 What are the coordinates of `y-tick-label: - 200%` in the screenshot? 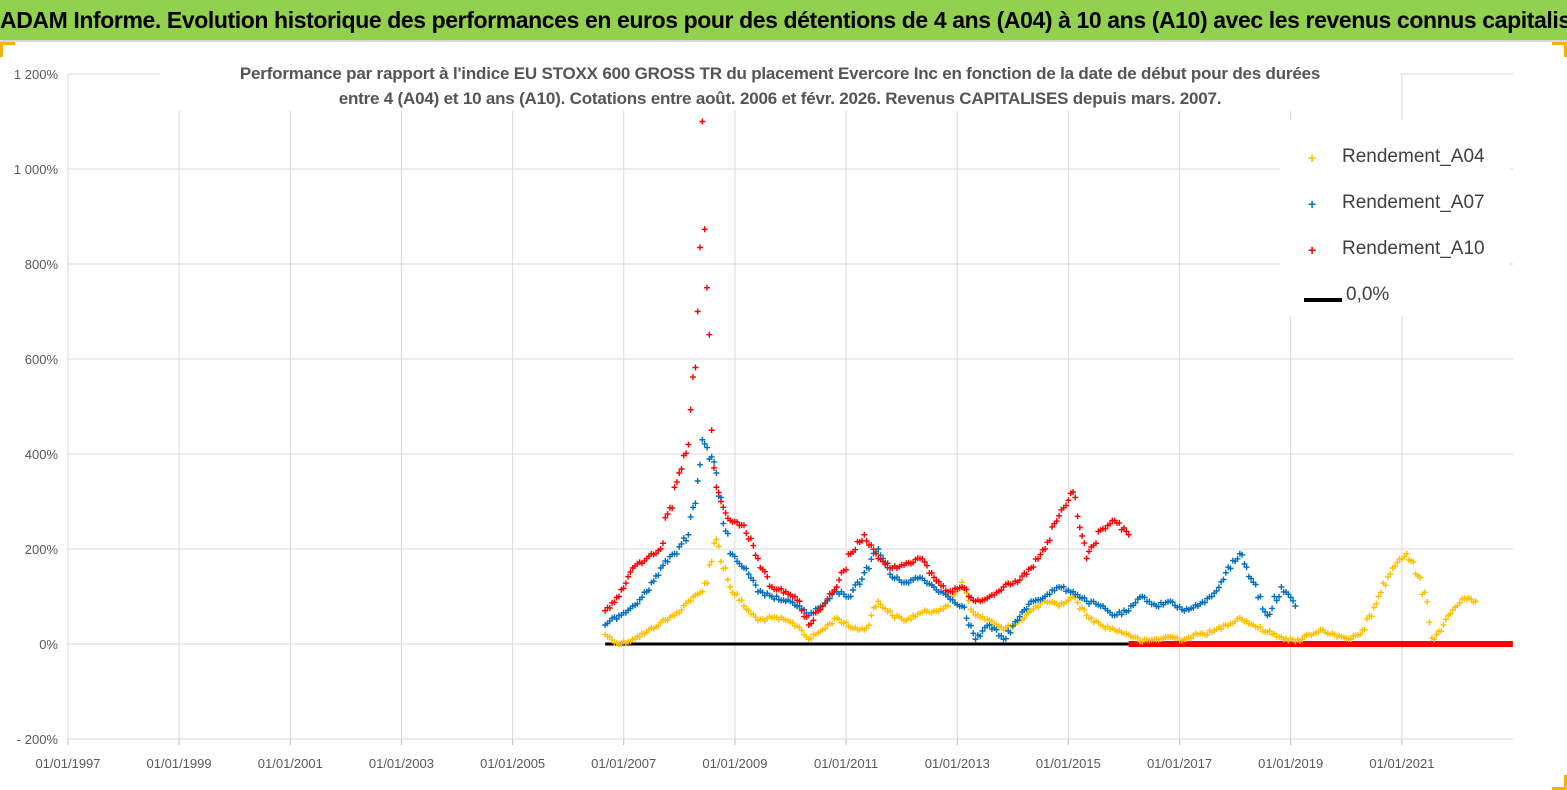 It's located at (38, 739).